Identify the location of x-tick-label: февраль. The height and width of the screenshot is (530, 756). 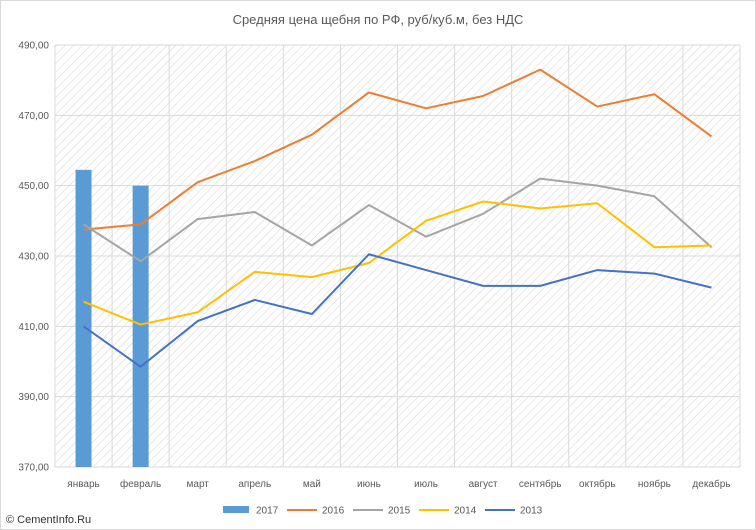
(140, 484).